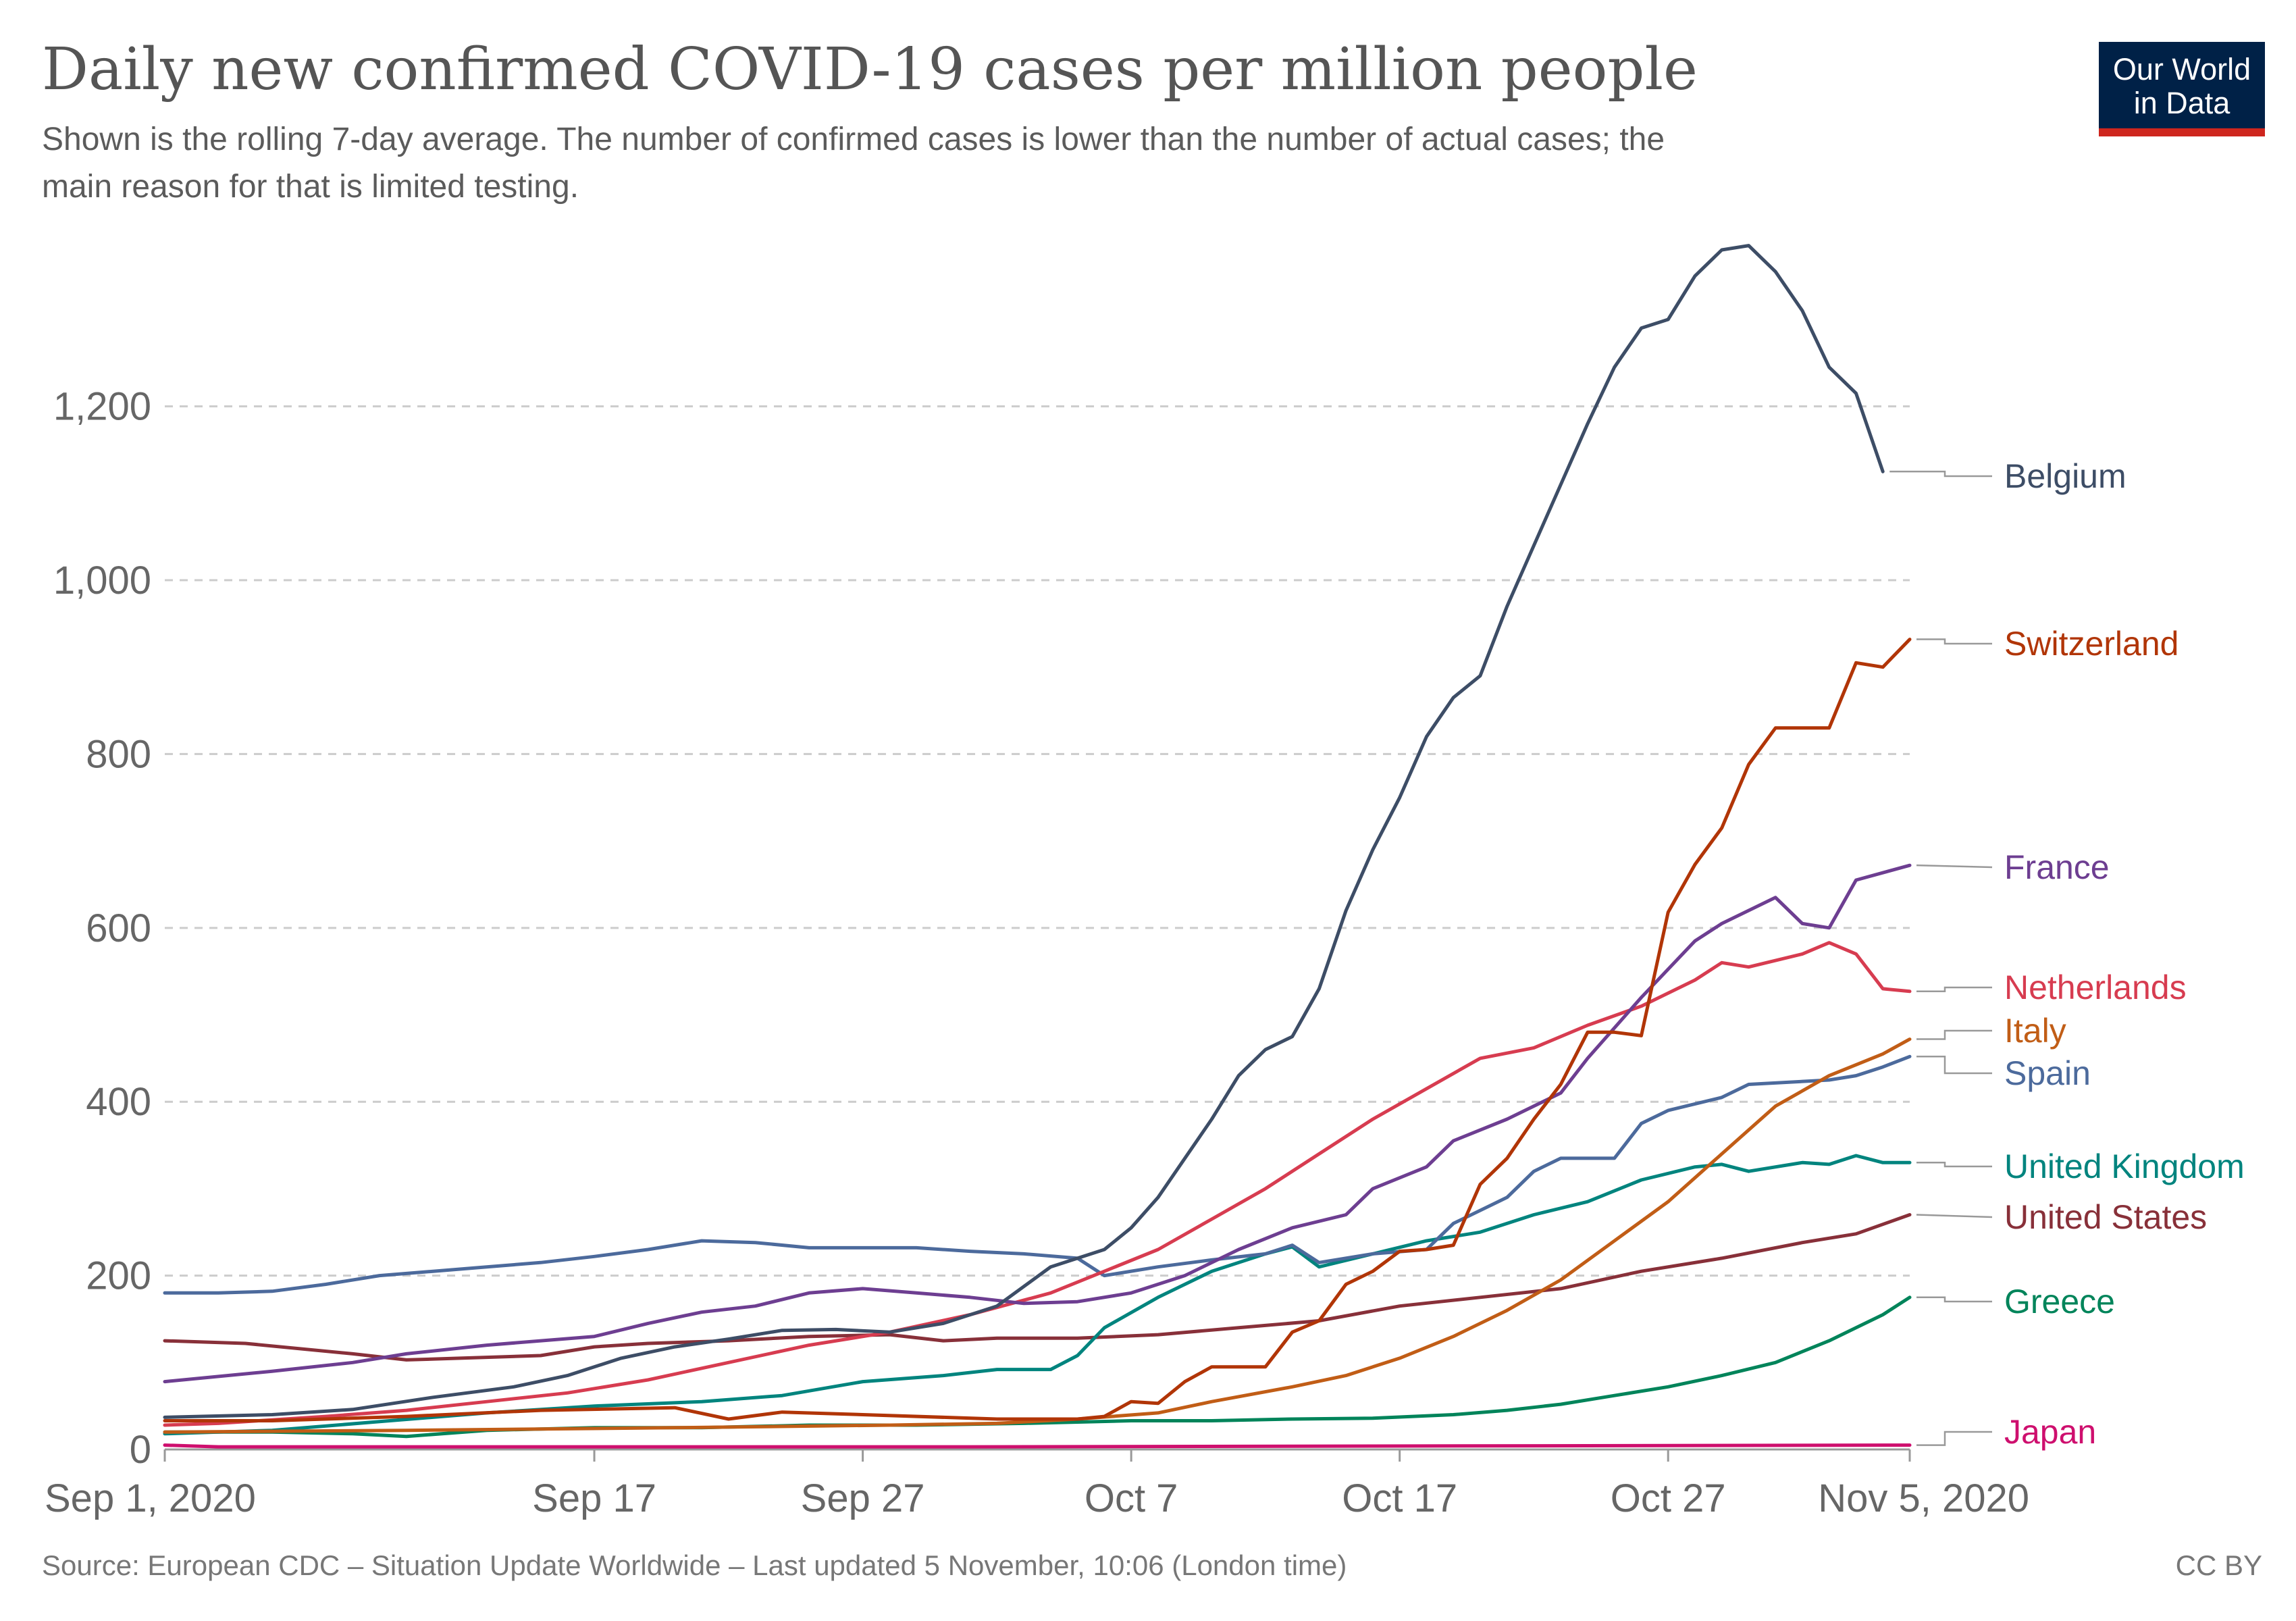 This screenshot has width=2296, height=1621. What do you see at coordinates (2219, 1565) in the screenshot?
I see `license-link: CC BY` at bounding box center [2219, 1565].